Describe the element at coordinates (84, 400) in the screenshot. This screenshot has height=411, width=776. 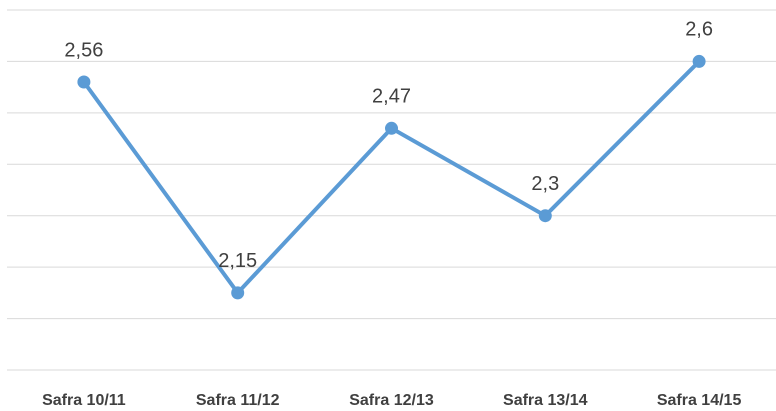
I see `x-tick-label: Safra 10/11` at that location.